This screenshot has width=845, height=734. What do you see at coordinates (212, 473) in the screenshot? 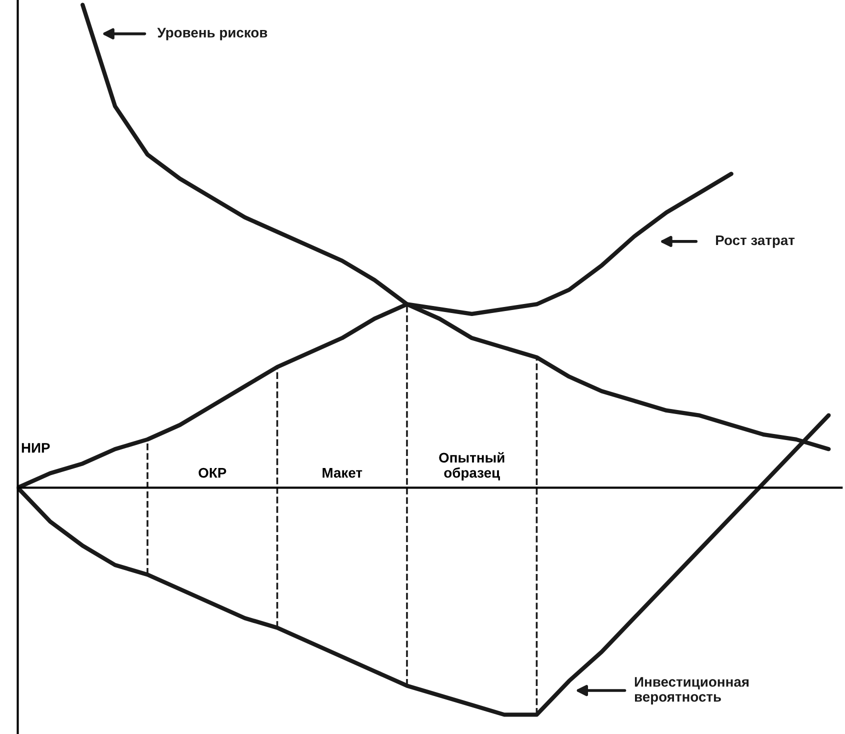
I see `annotation: ОКР` at bounding box center [212, 473].